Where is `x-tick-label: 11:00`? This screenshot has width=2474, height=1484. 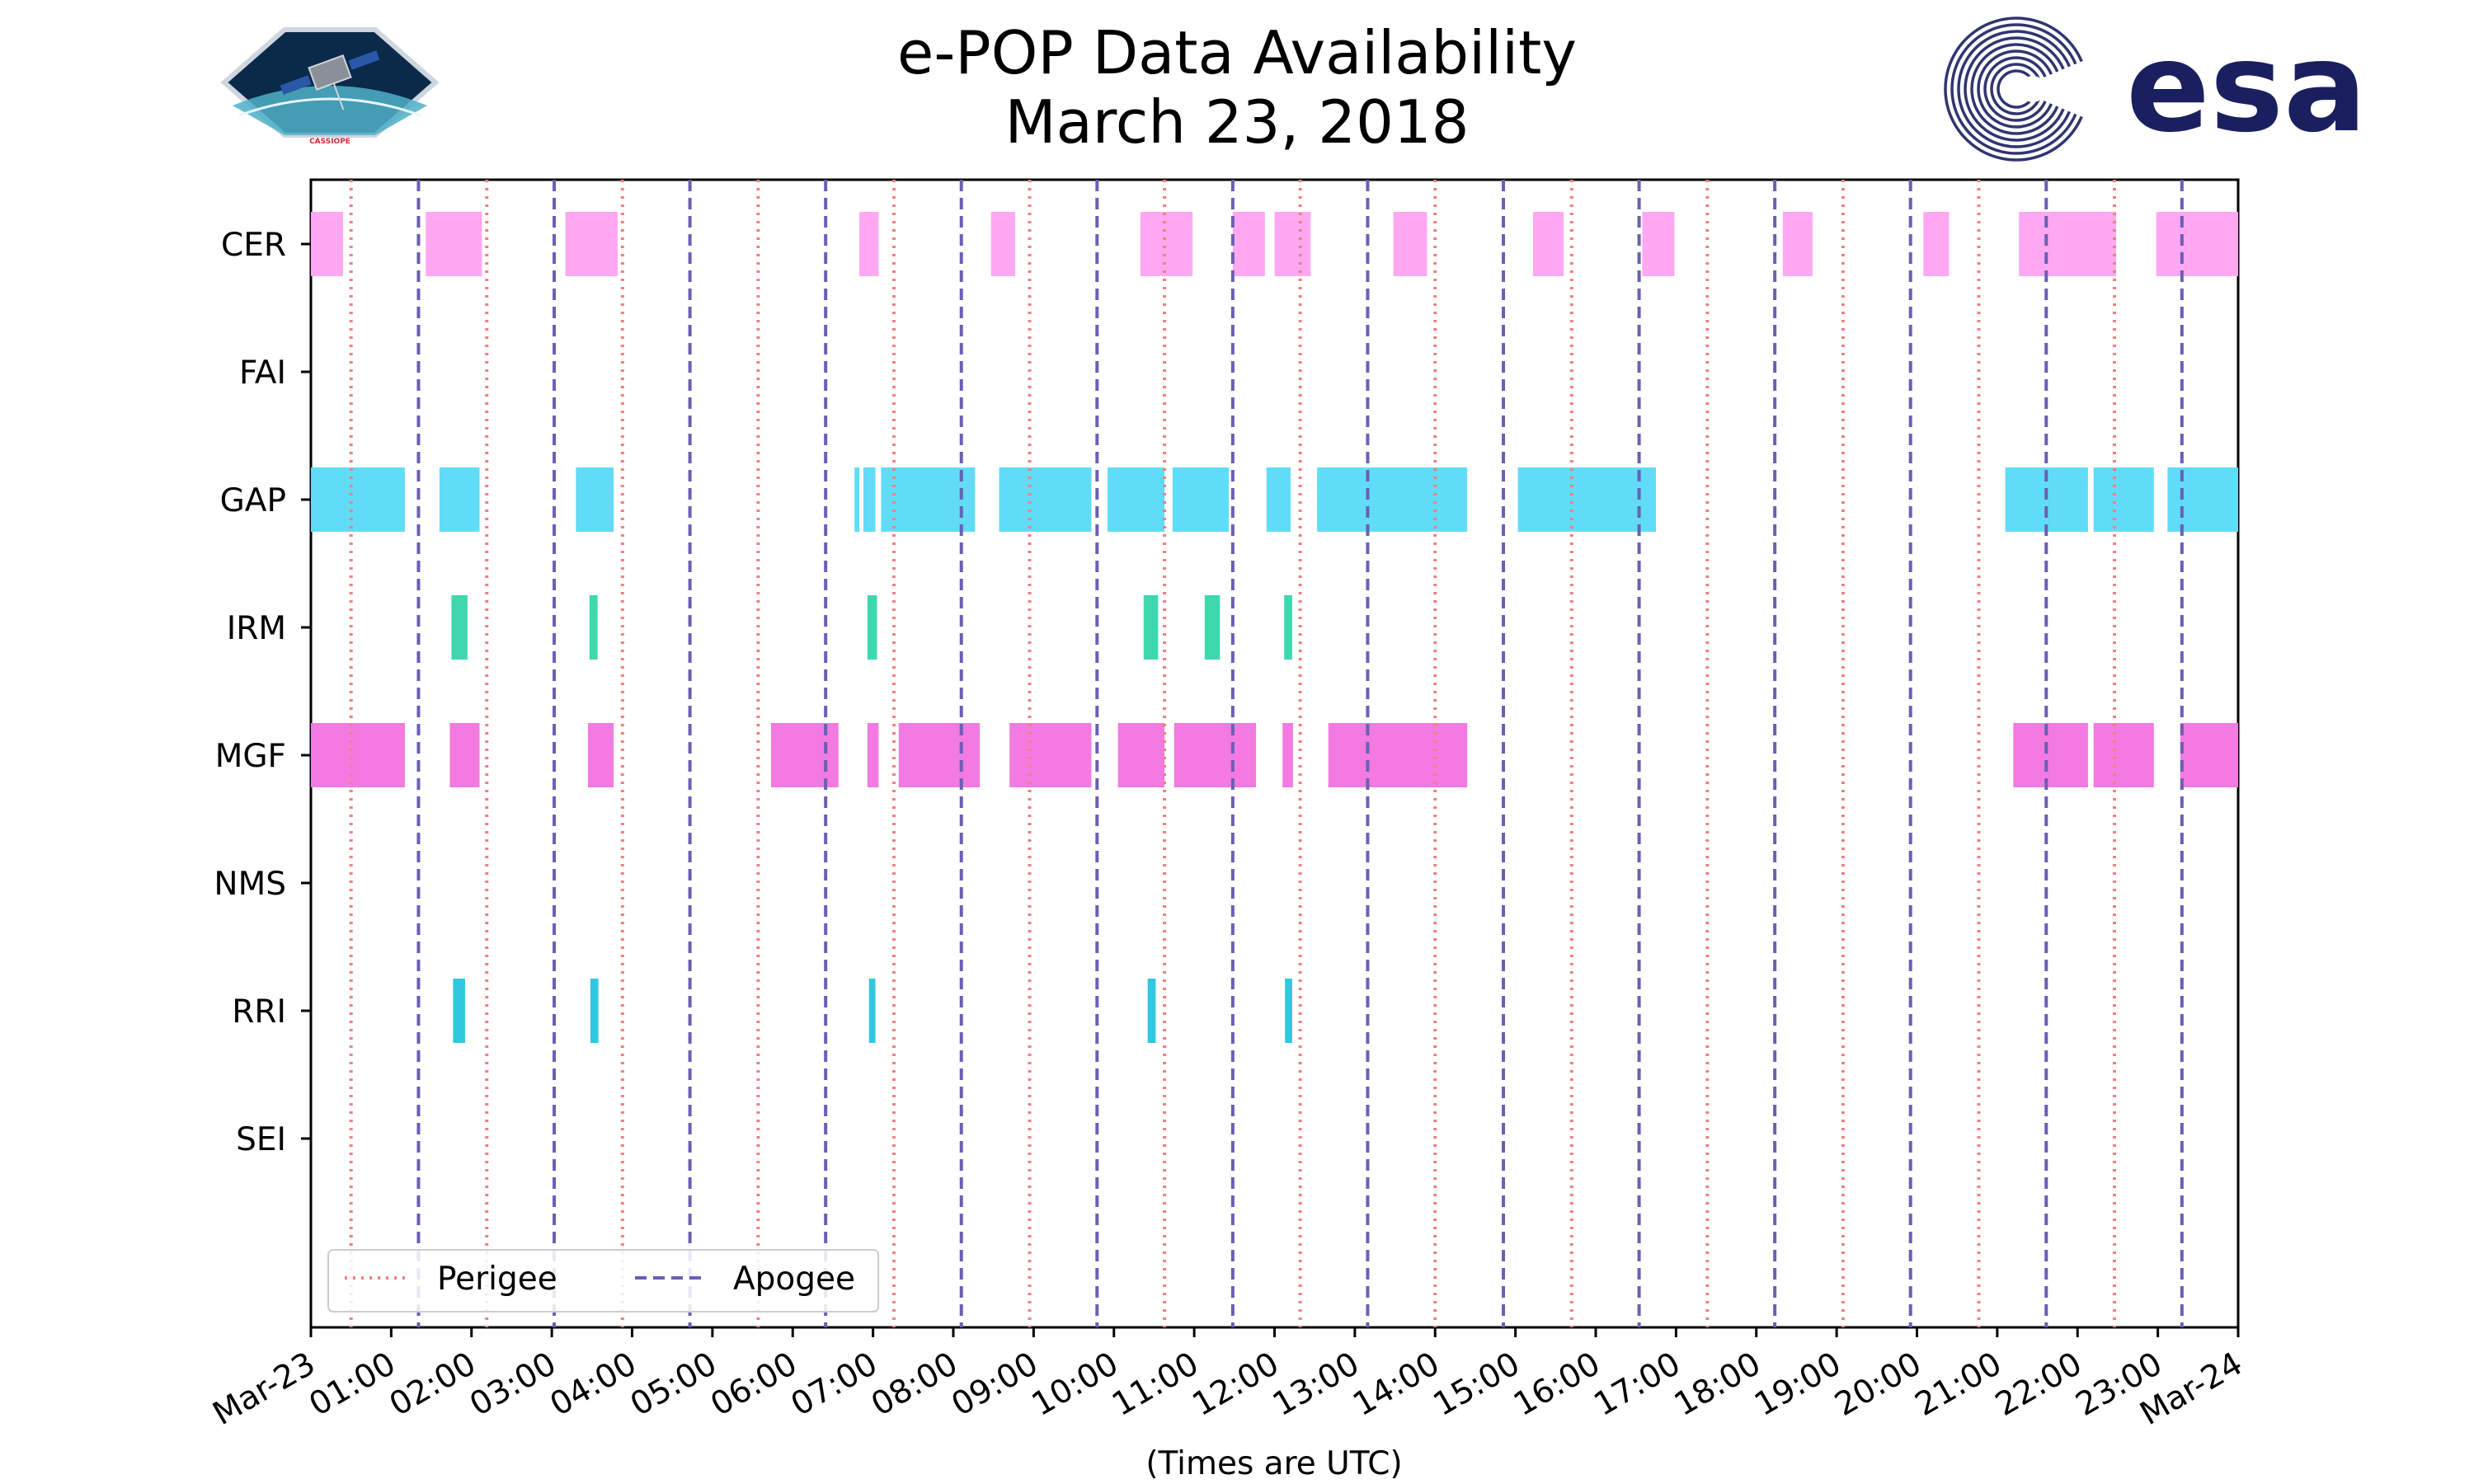
x-tick-label: 11:00 is located at coordinates (1155, 1384).